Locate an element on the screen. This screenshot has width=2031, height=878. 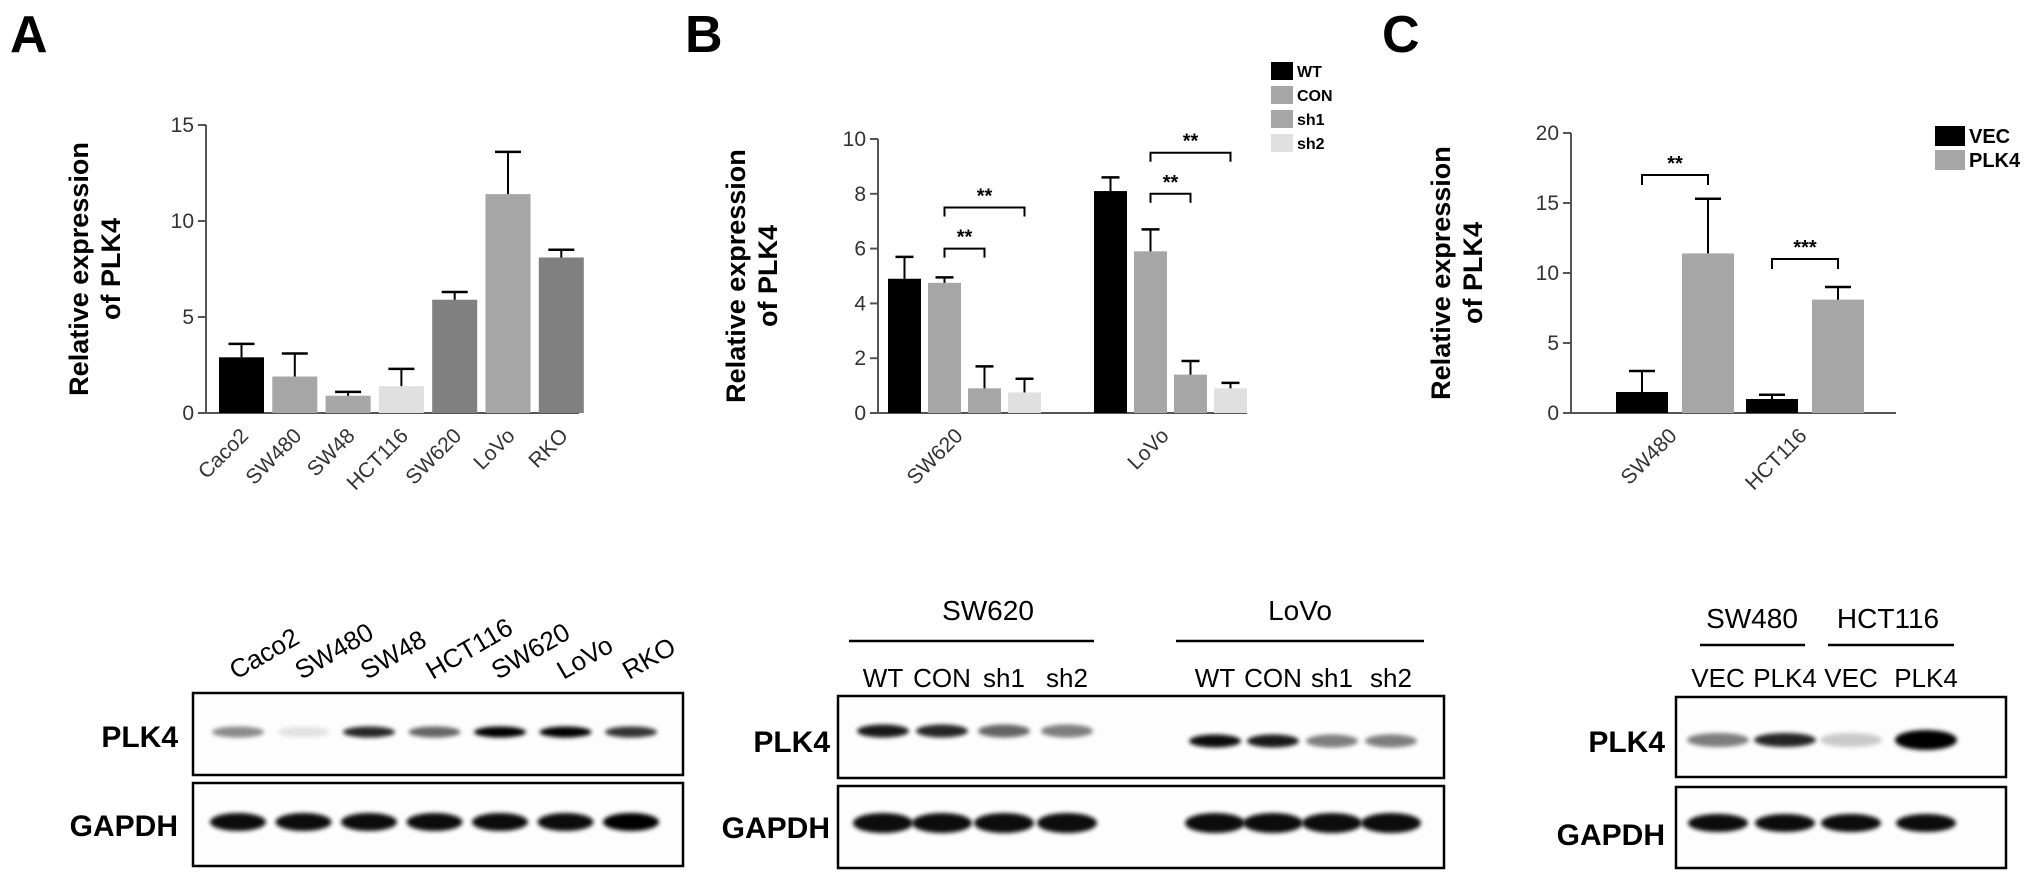
y-tick-label: 6 is located at coordinates (860, 249).